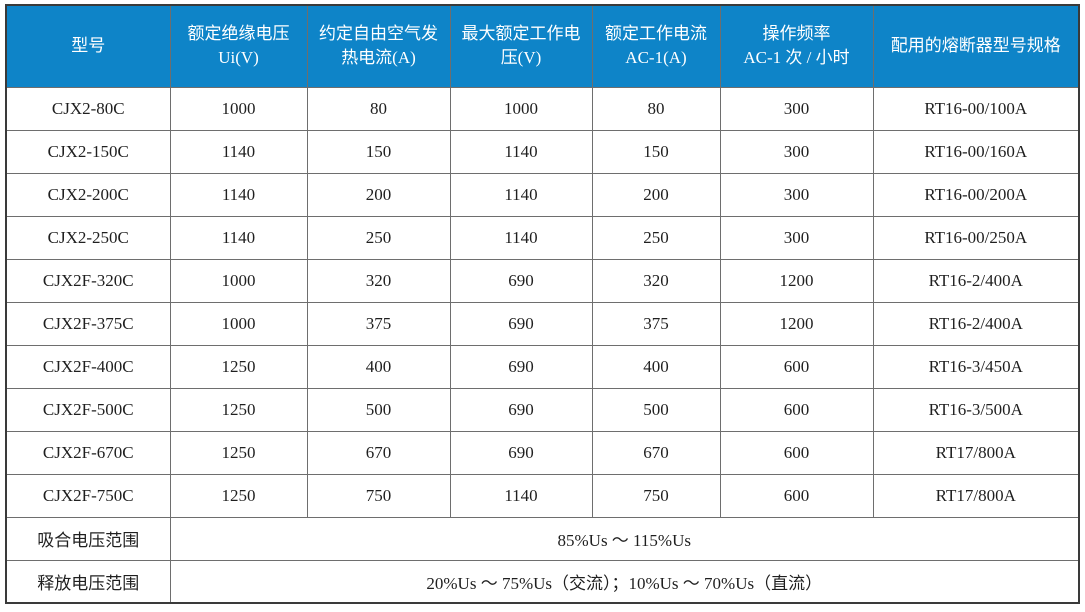 The width and height of the screenshot is (1085, 612). What do you see at coordinates (88, 452) in the screenshot?
I see `model-cell: CJX2F-670C` at bounding box center [88, 452].